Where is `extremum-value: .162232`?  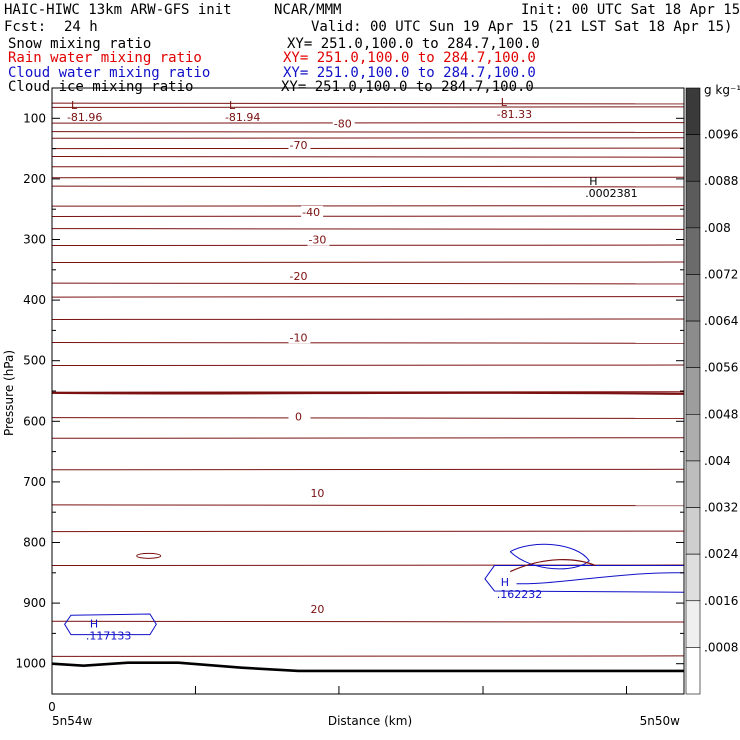
extremum-value: .162232 is located at coordinates (519, 594).